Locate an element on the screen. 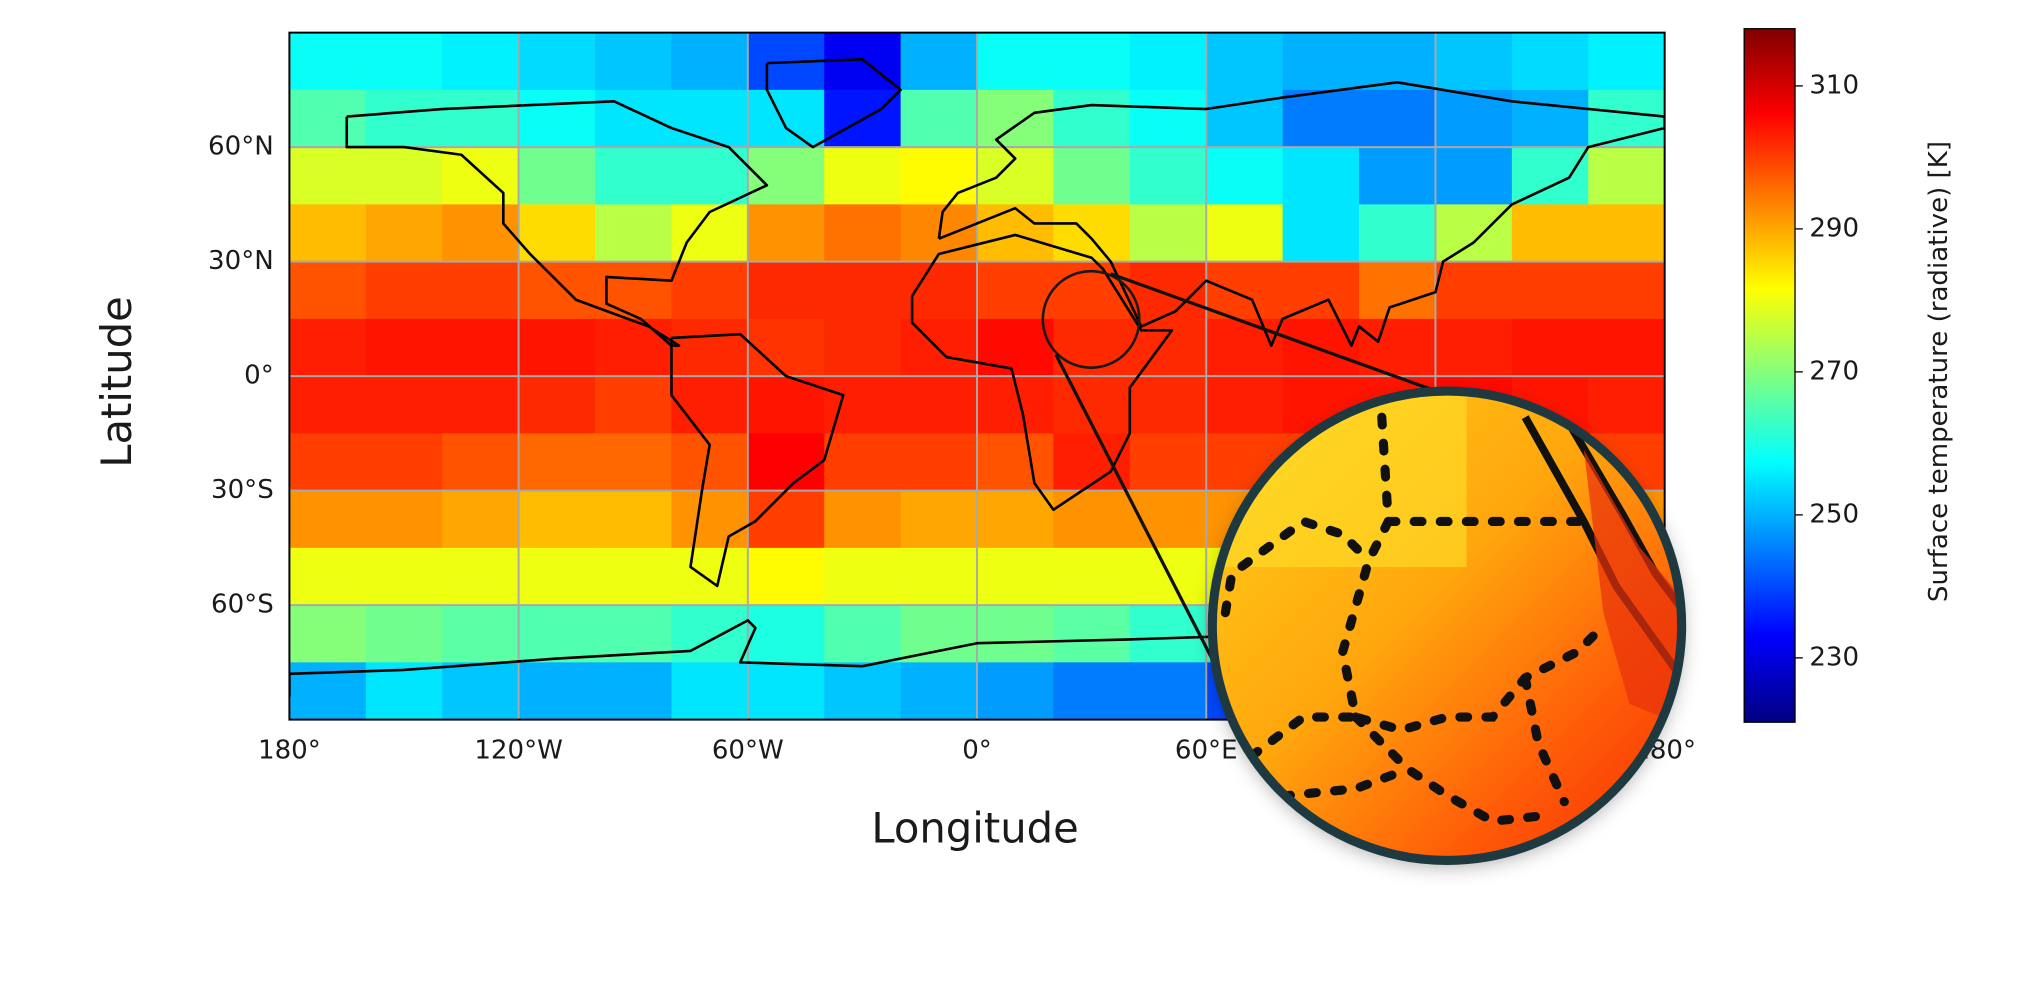 The image size is (2044, 996). y-axis-label: Latitude is located at coordinates (116, 382).